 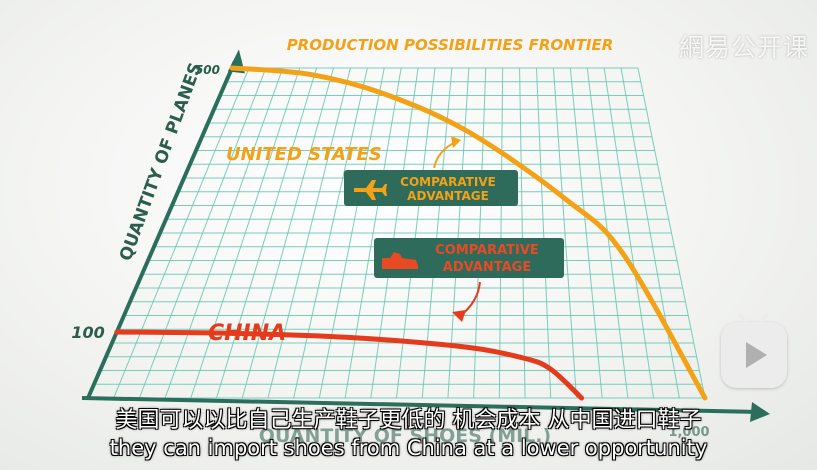 I want to click on chart-title: PRODUCTION POSSIBILITIES FRONTIER, so click(x=450, y=45).